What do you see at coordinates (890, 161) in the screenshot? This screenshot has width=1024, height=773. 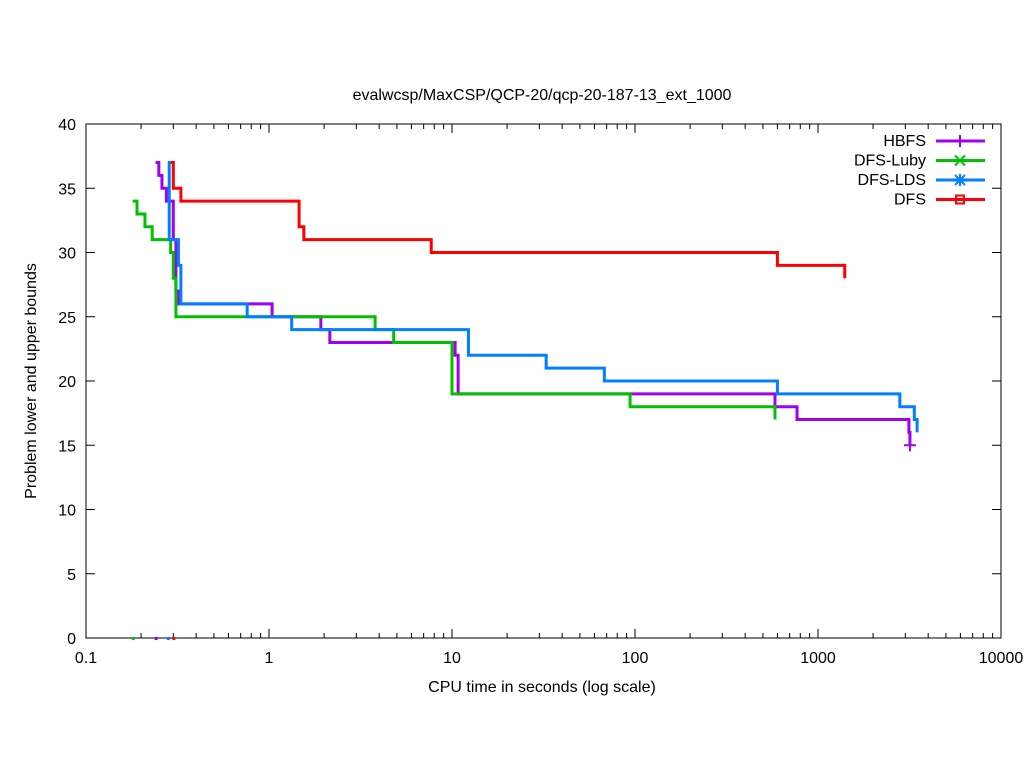 I see `legend-label: DFS-Luby` at bounding box center [890, 161].